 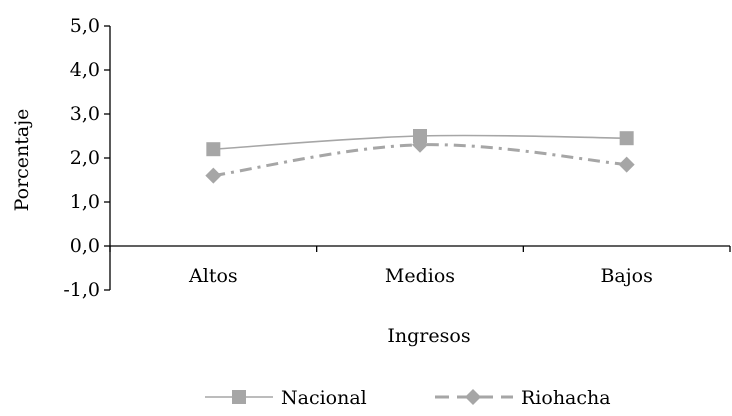 I want to click on x-tick-label: Medios, so click(x=420, y=276).